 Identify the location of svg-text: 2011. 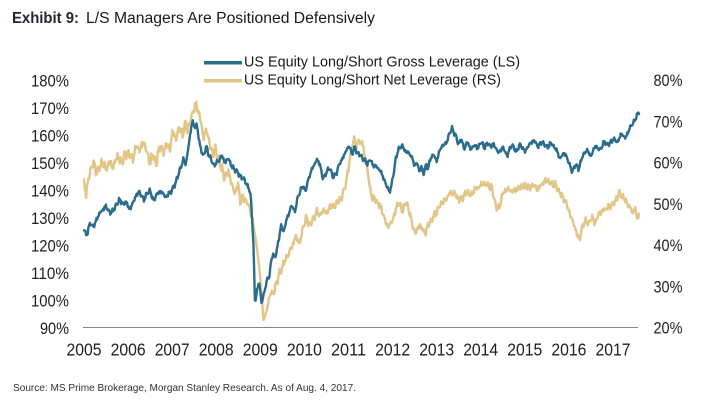
(348, 350).